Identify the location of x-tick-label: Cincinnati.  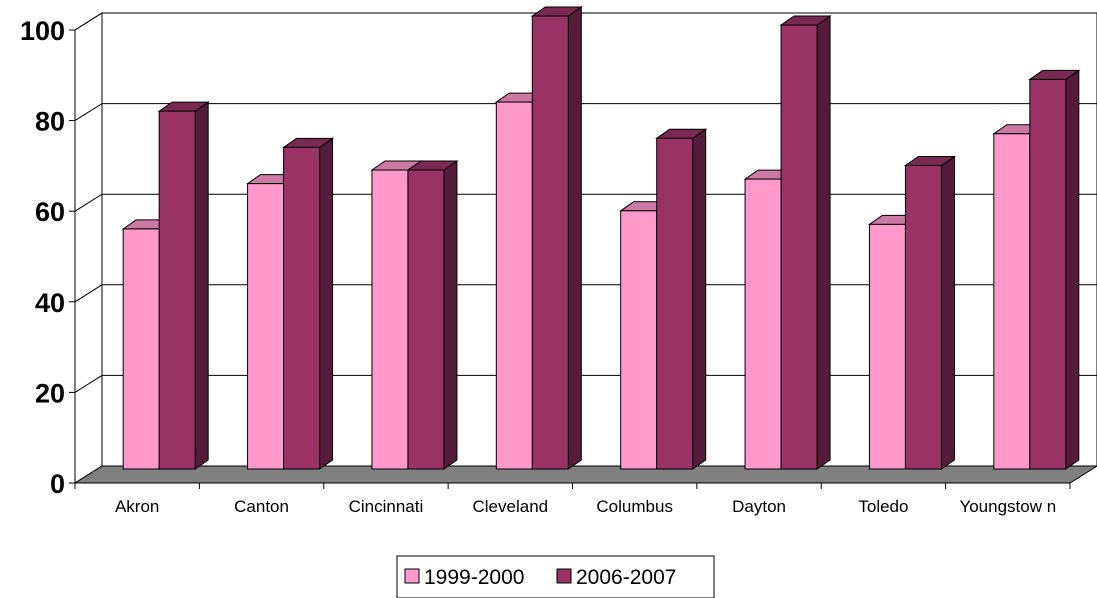
(386, 506).